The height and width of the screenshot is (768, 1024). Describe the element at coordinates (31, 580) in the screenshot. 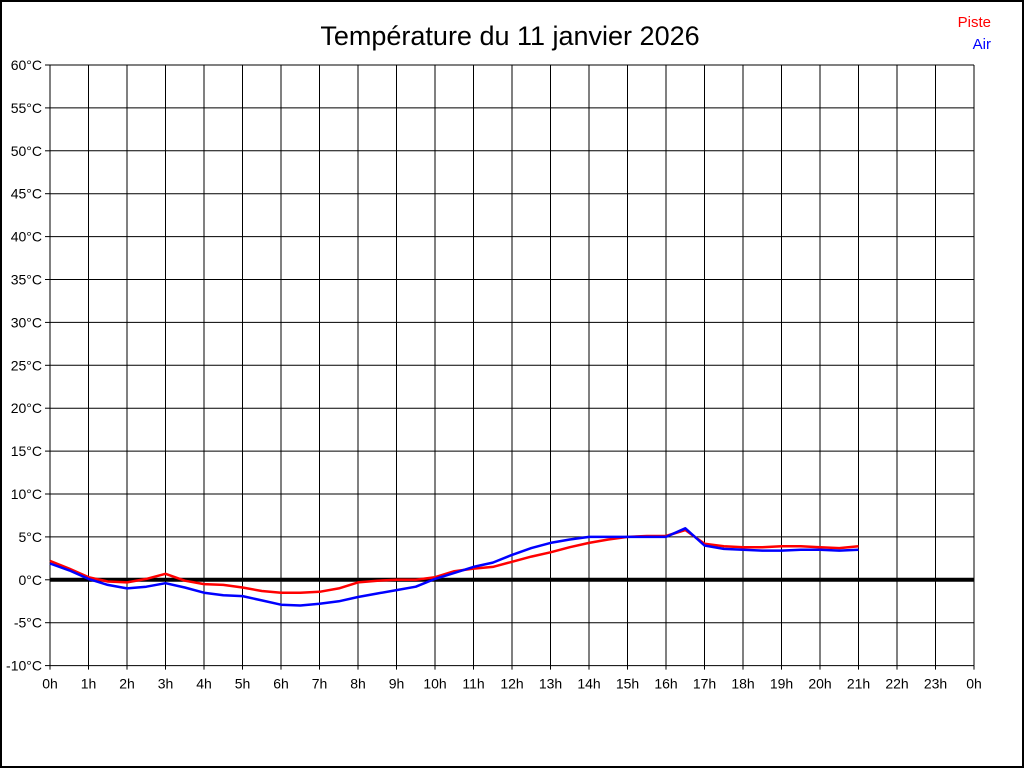

I see `y-tick-label: 0°C` at that location.